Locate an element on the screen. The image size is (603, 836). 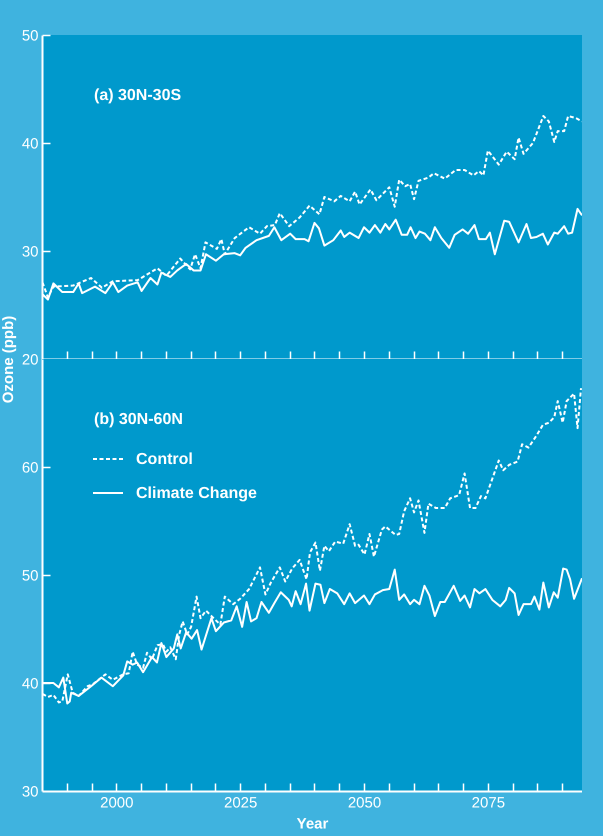
x-tick-label: 2050 is located at coordinates (365, 803).